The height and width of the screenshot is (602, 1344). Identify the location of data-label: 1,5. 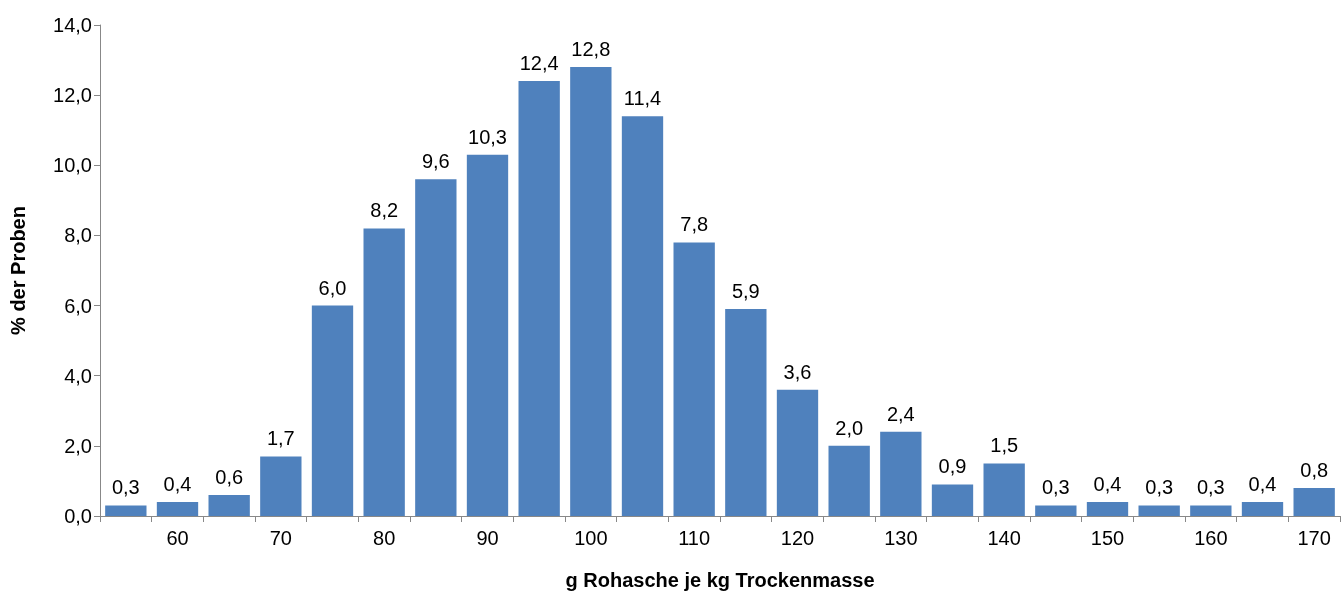
(1004, 445).